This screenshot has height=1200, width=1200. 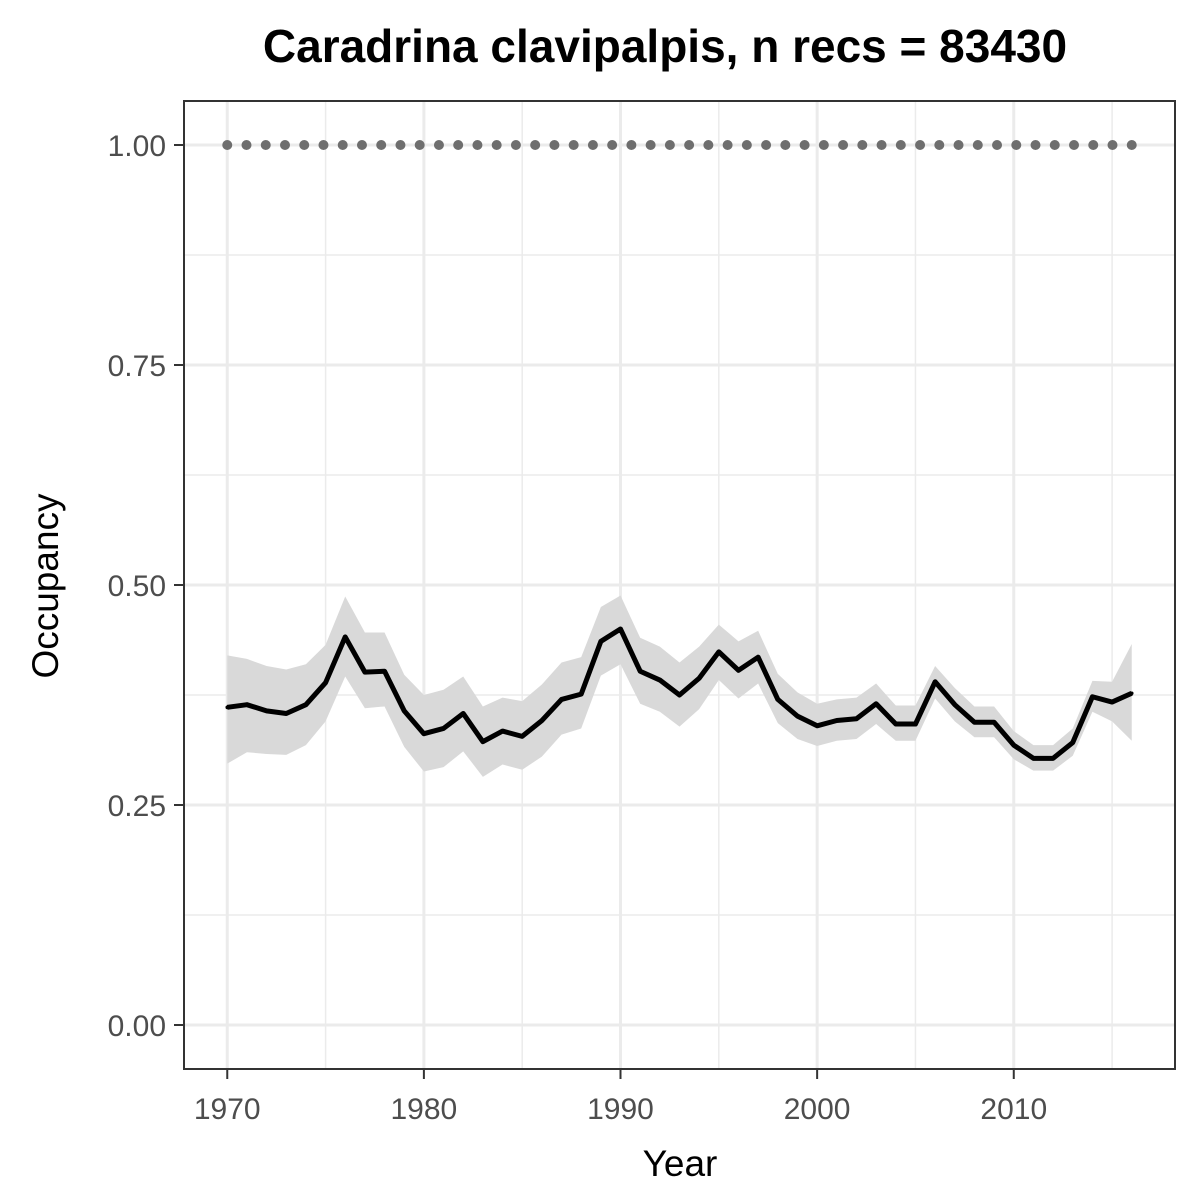 I want to click on chart-title: Caradrina clavipalpis, n recs = 83430, so click(x=665, y=46).